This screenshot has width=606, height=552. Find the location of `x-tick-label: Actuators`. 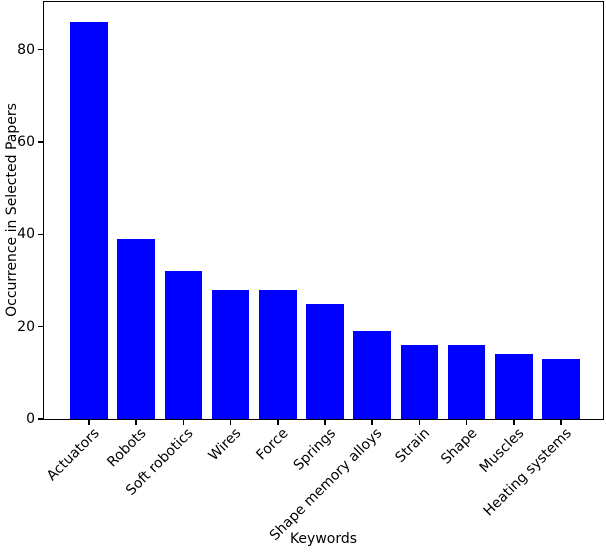

x-tick-label: Actuators is located at coordinates (73, 455).